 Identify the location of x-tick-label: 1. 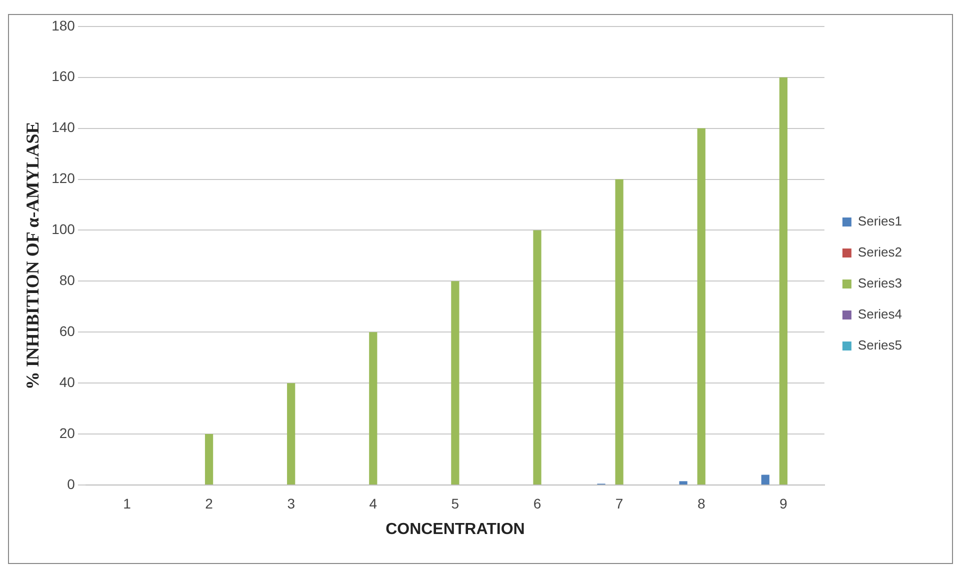
(127, 503).